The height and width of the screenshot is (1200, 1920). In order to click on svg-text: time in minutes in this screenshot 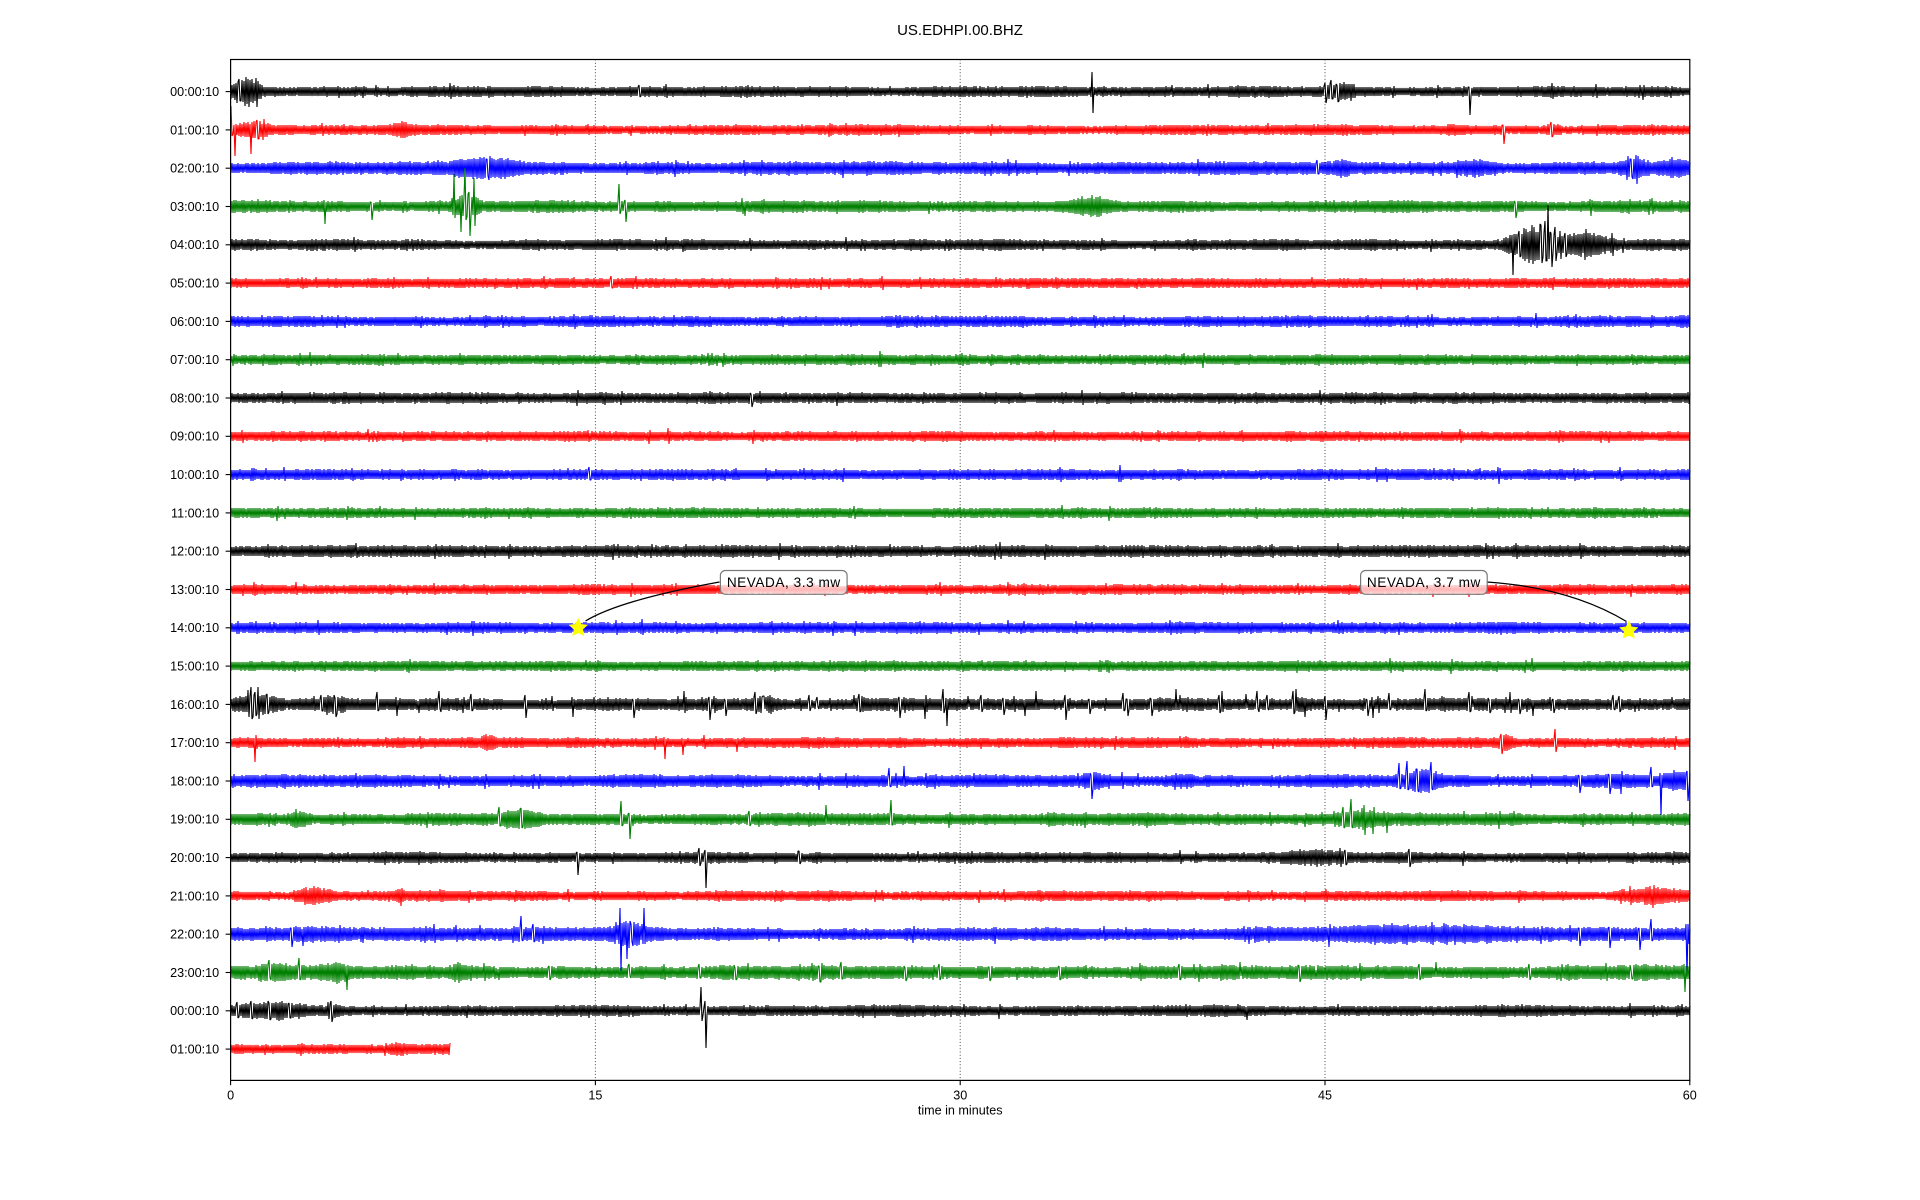, I will do `click(960, 1111)`.